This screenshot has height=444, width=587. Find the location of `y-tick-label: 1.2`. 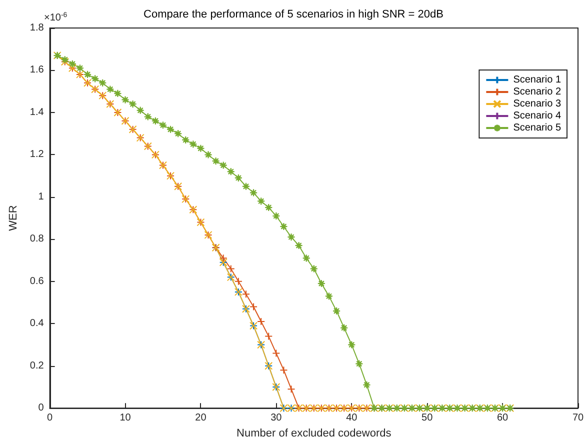

y-tick-label: 1.2 is located at coordinates (37, 154).